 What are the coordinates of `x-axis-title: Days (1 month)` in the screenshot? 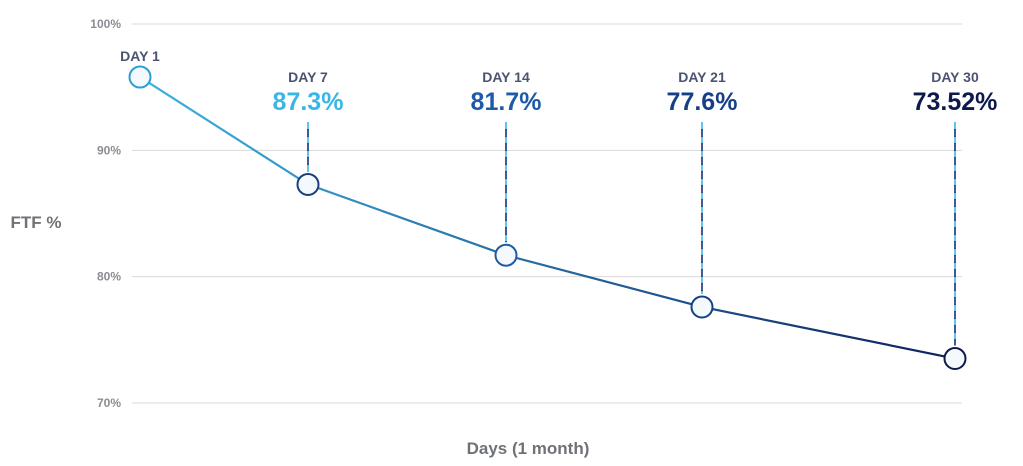 It's located at (528, 448).